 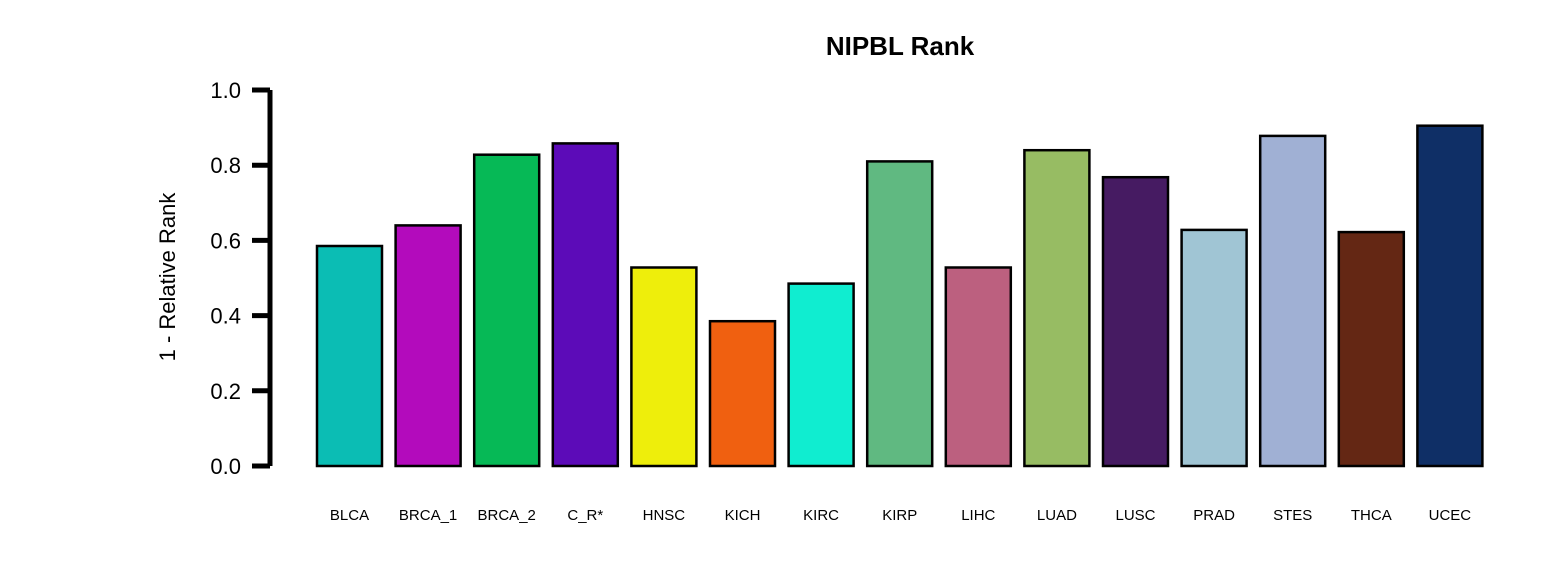 What do you see at coordinates (821, 515) in the screenshot?
I see `x-tick-label: KIRC` at bounding box center [821, 515].